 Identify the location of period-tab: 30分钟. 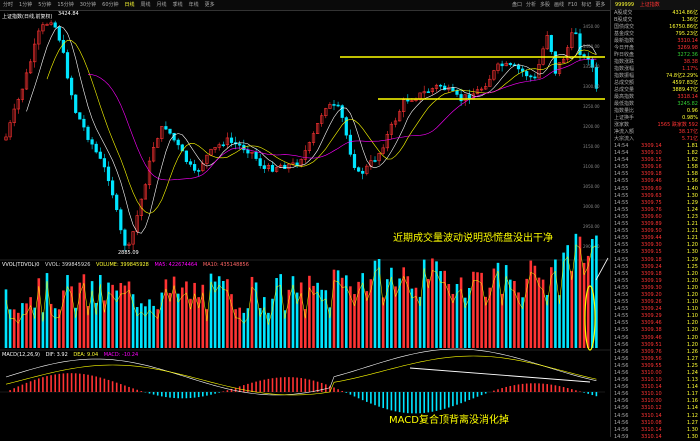
(88, 5).